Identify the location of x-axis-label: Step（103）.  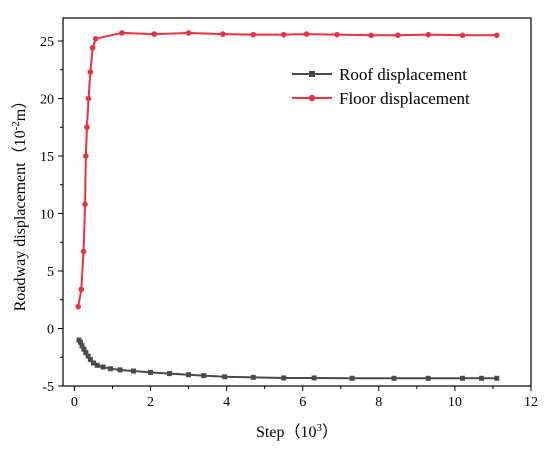
(297, 431).